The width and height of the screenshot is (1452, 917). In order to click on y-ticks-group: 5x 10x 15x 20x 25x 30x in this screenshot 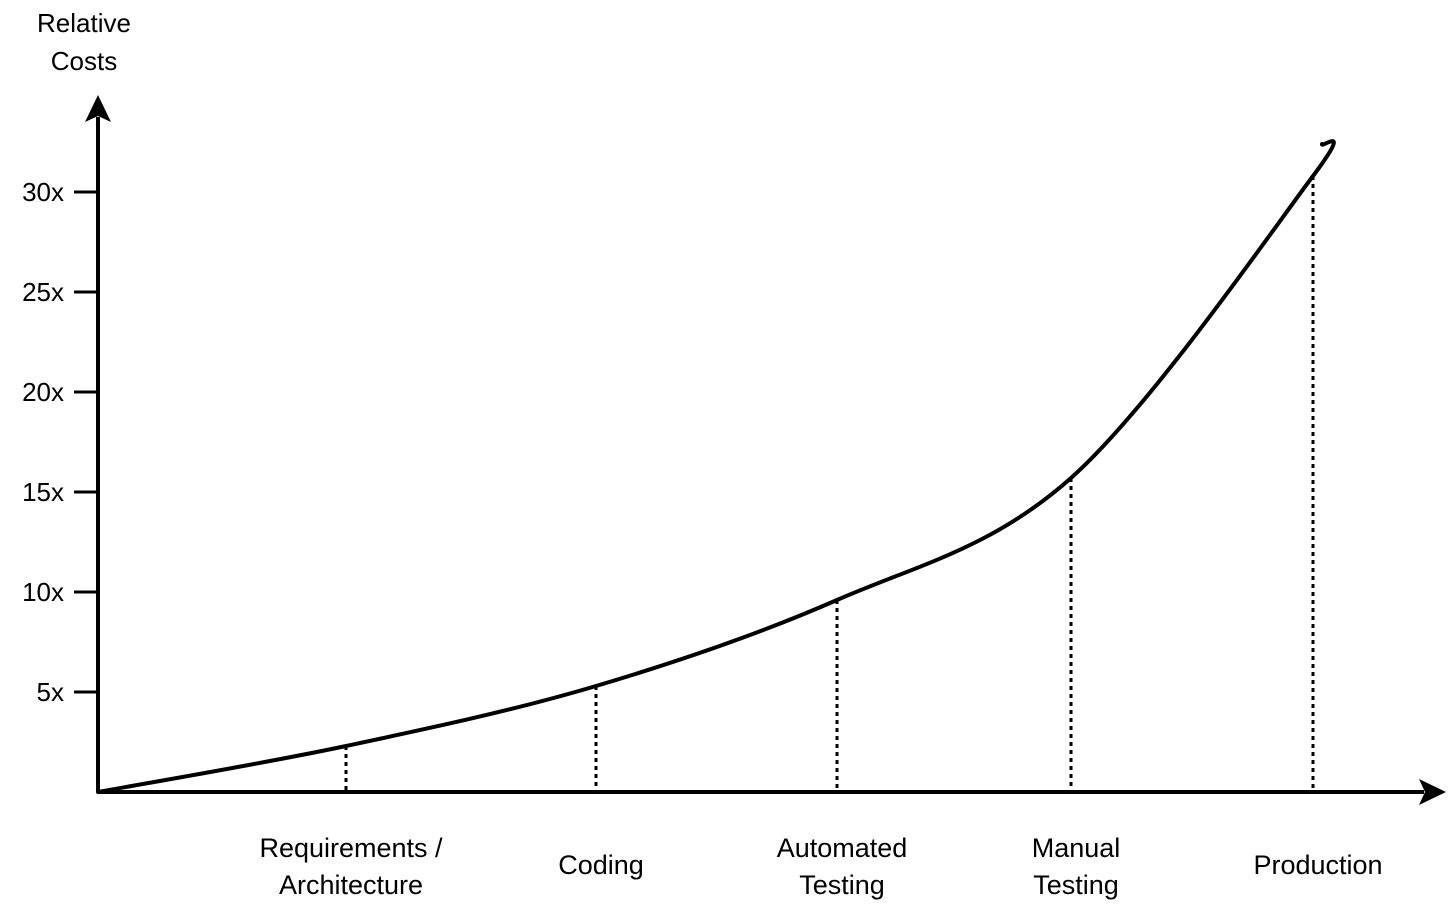, I will do `click(60, 442)`.